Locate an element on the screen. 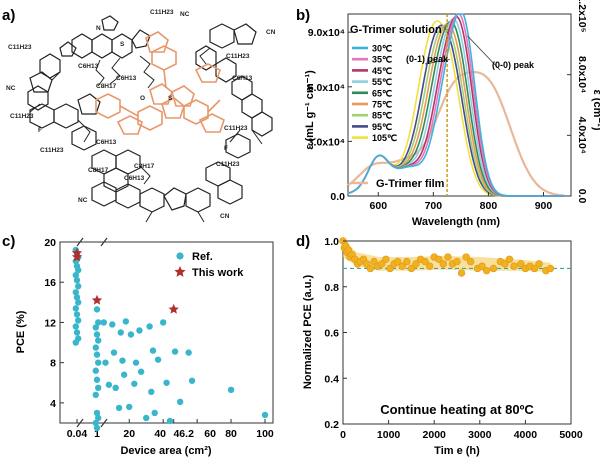 The height and width of the screenshot is (468, 600). panel-d-xtick-label: 5000 is located at coordinates (571, 435).